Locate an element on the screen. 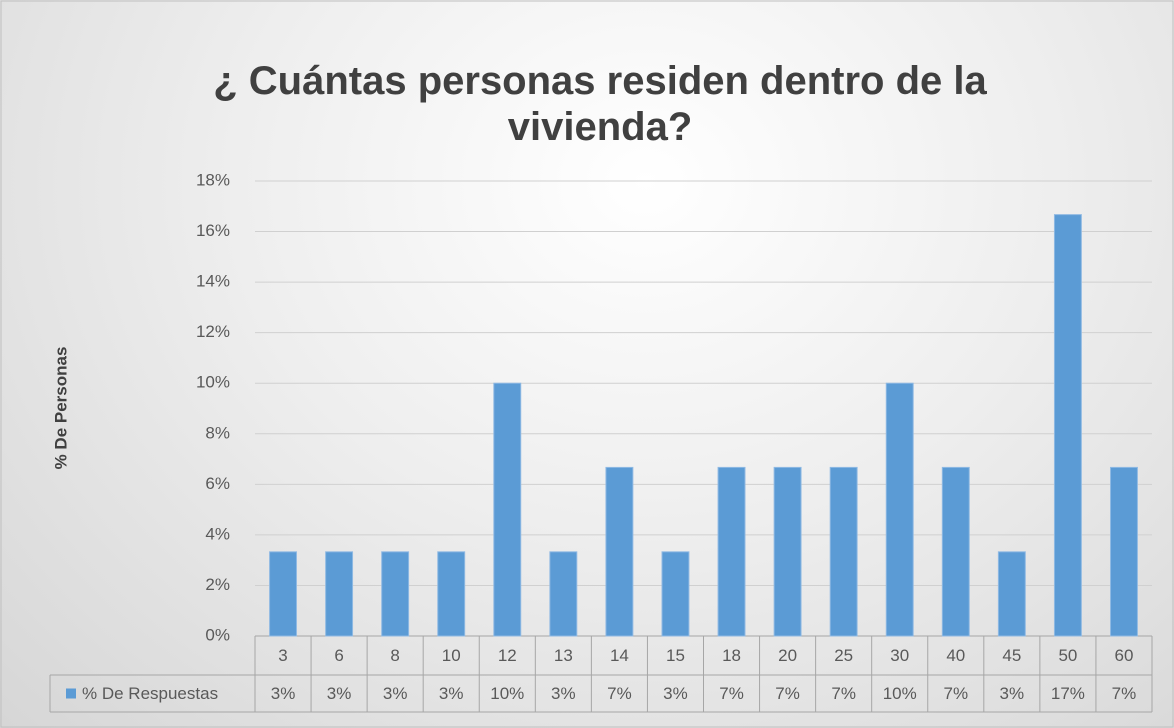 This screenshot has width=1174, height=728. x-tick-label: 15 is located at coordinates (675, 655).